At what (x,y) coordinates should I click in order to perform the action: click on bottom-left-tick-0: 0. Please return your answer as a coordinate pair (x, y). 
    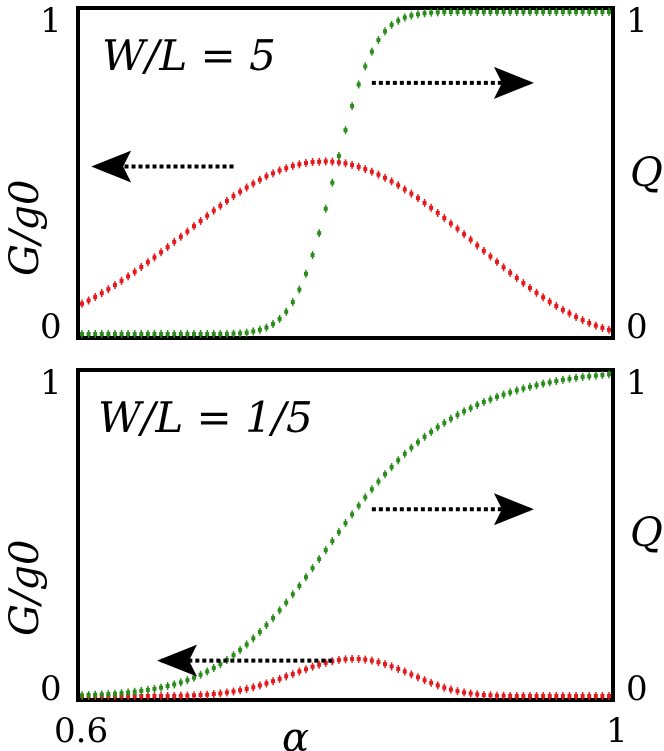
    Looking at the image, I should click on (51, 689).